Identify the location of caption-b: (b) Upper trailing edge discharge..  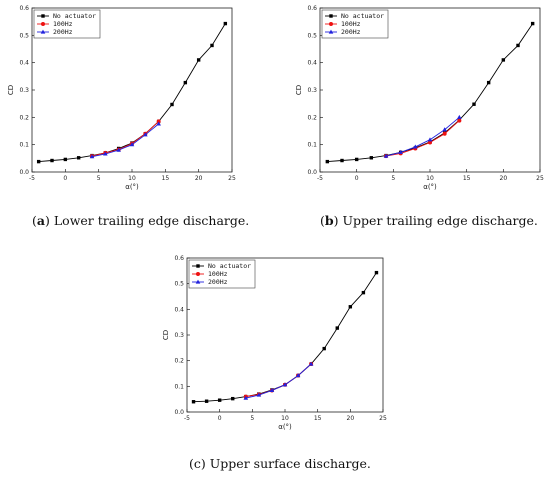
(429, 220).